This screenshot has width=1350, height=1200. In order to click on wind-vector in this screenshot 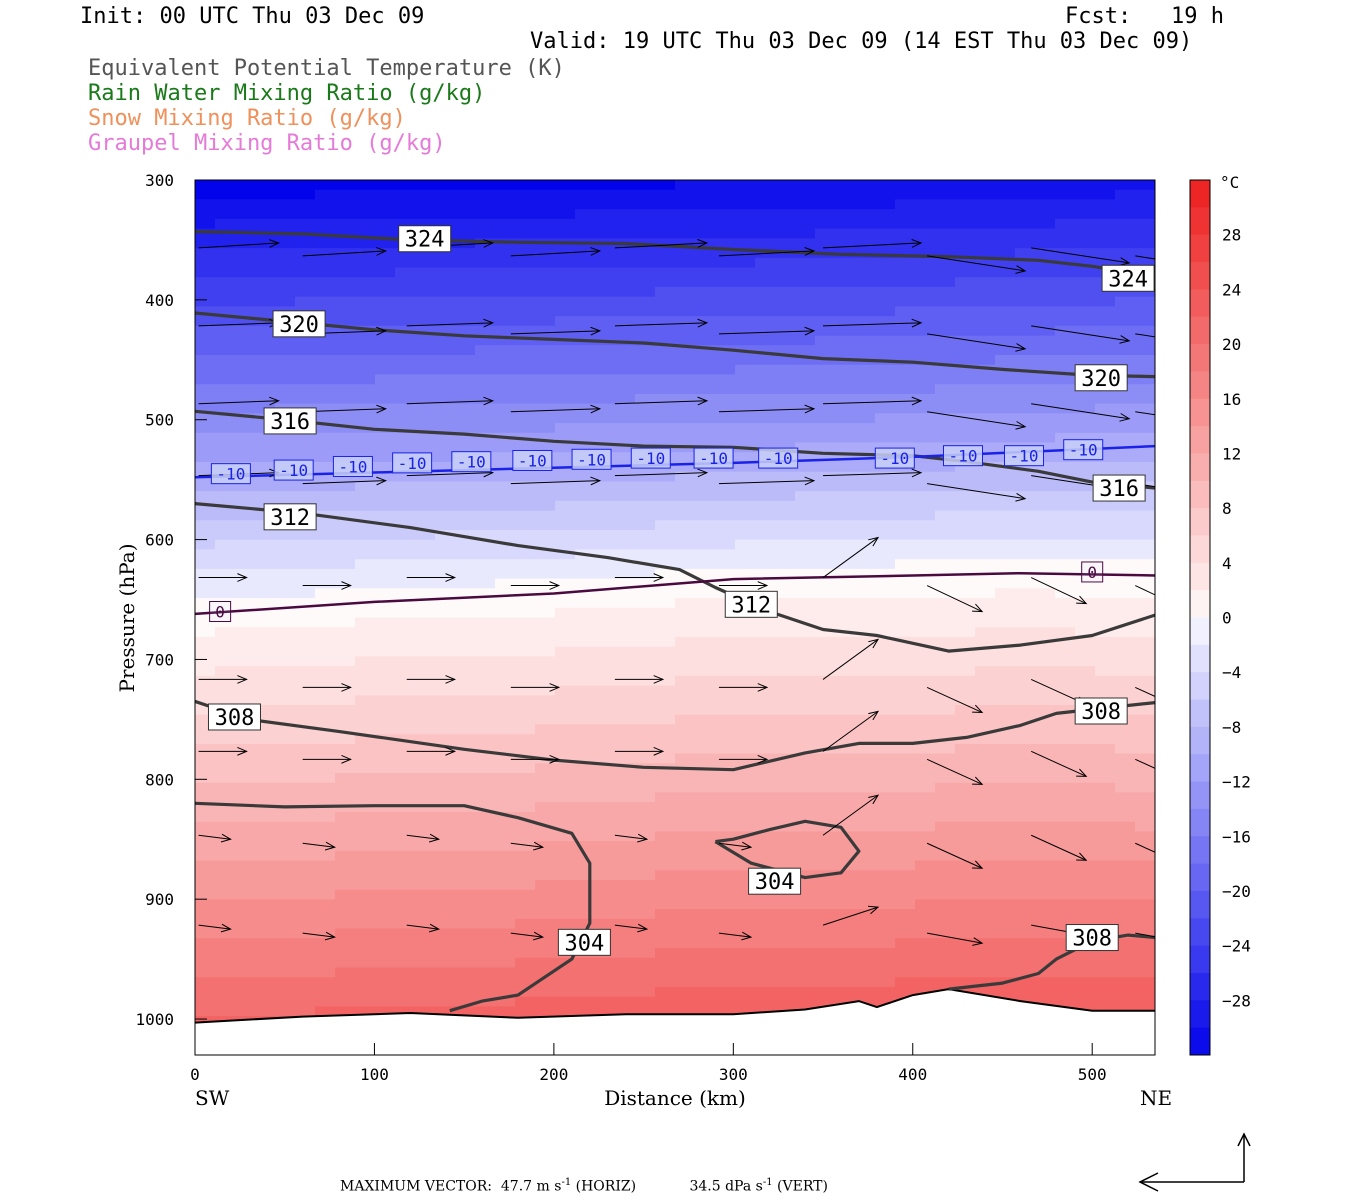, I will do `click(661, 323)`.